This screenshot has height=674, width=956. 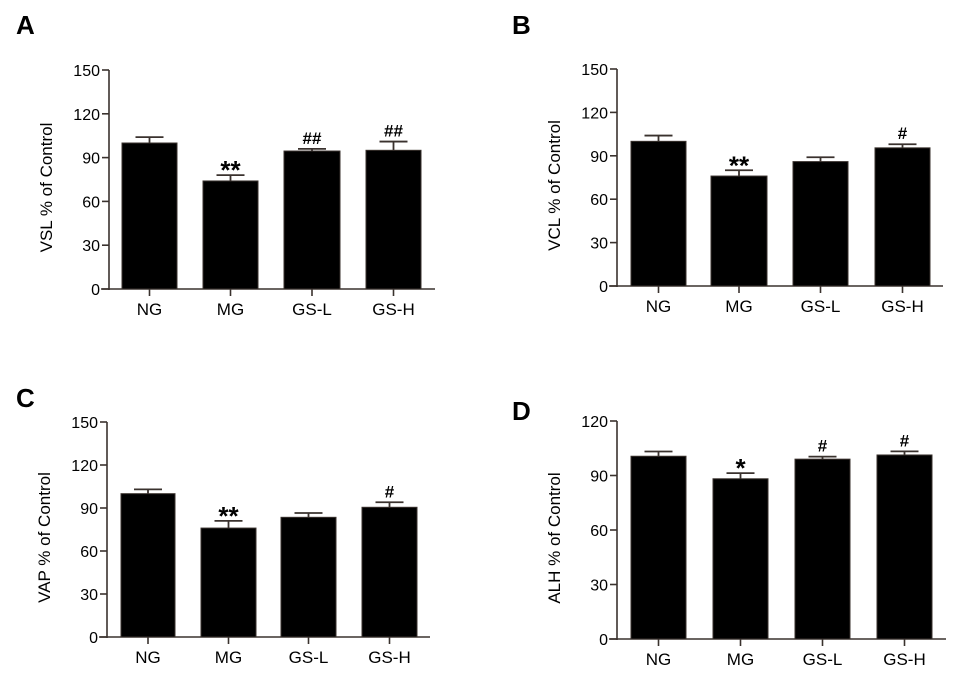 What do you see at coordinates (554, 185) in the screenshot?
I see `y-axis-label: VCL % of Control` at bounding box center [554, 185].